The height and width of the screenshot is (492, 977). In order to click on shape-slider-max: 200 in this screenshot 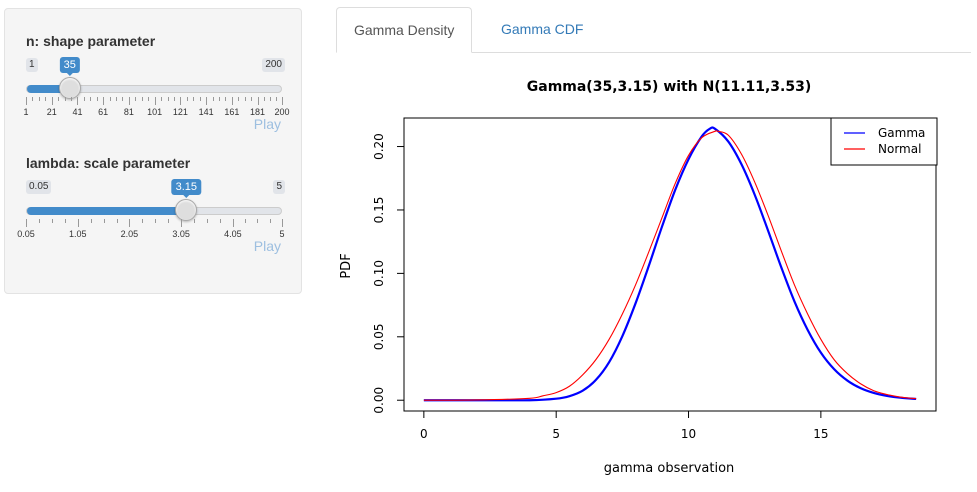, I will do `click(273, 65)`.